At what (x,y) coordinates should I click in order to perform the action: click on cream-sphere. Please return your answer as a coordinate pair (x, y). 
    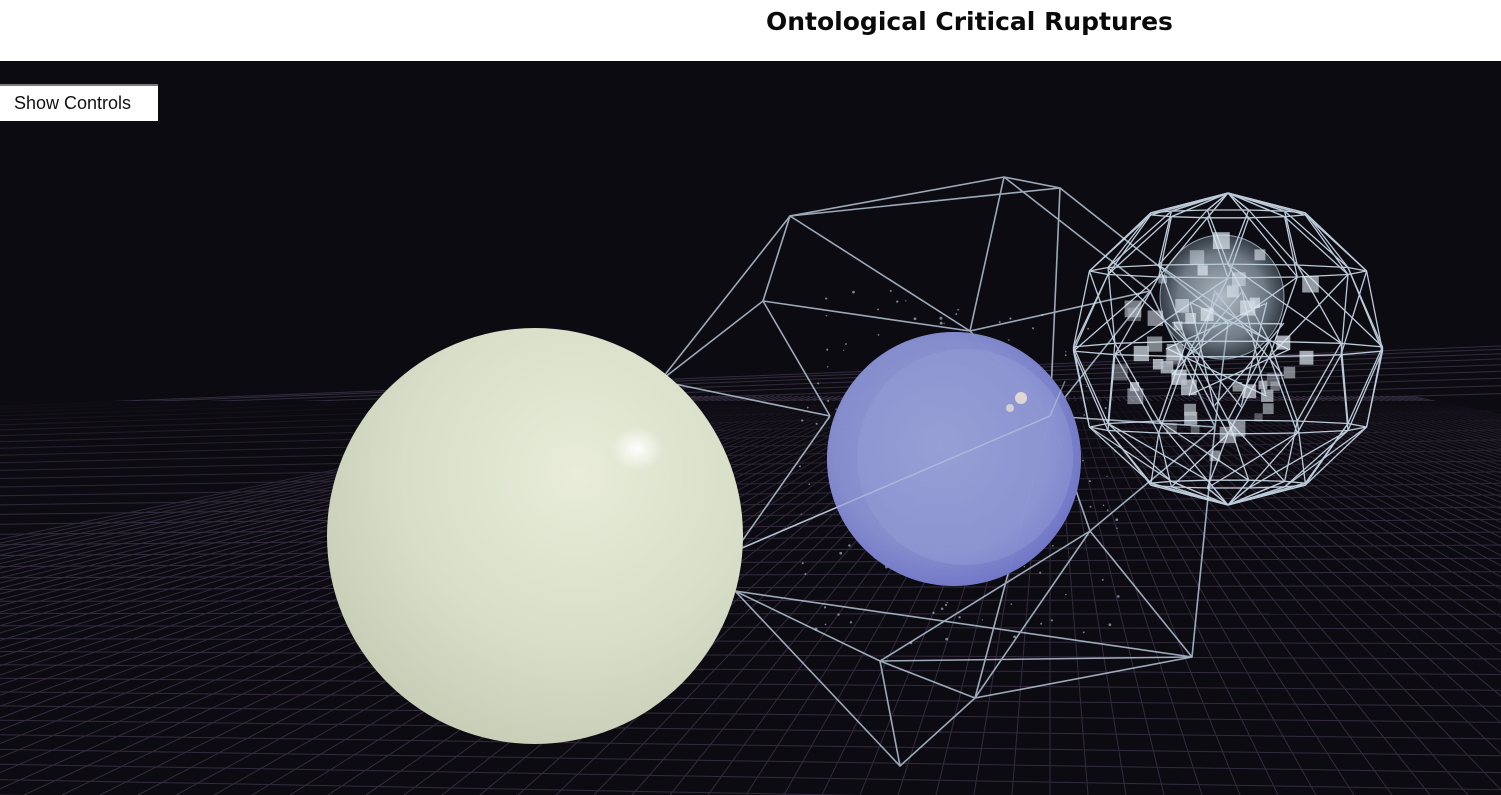
    Looking at the image, I should click on (535, 536).